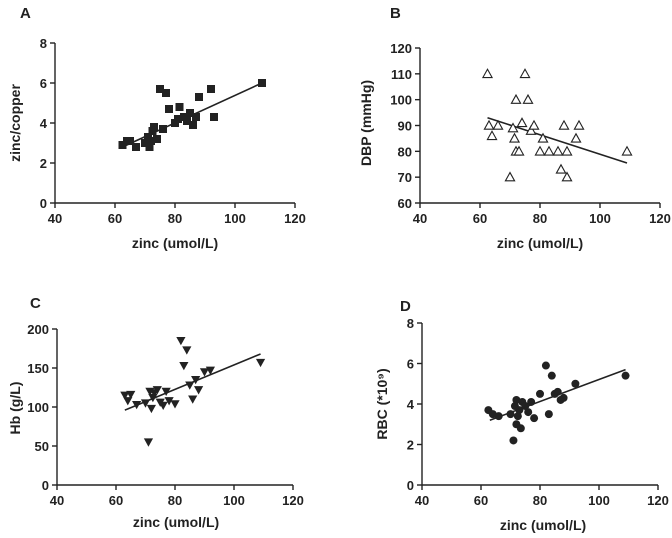 The width and height of the screenshot is (672, 538). Describe the element at coordinates (175, 218) in the screenshot. I see `panel-a-x-tick-label: 80` at that location.